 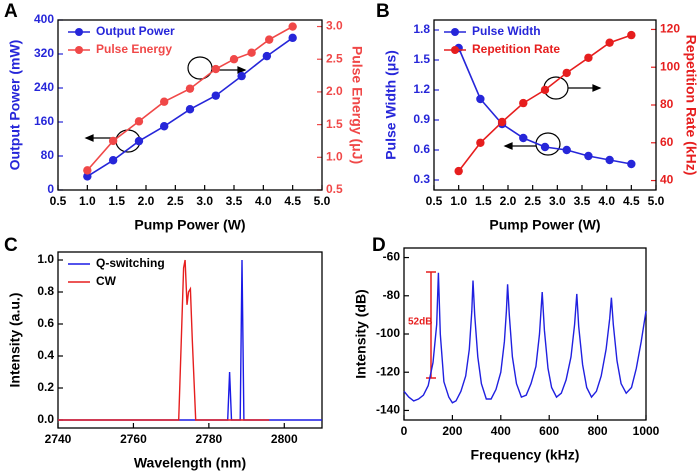 I want to click on y2-tick-label: 1.5, so click(x=334, y=124).